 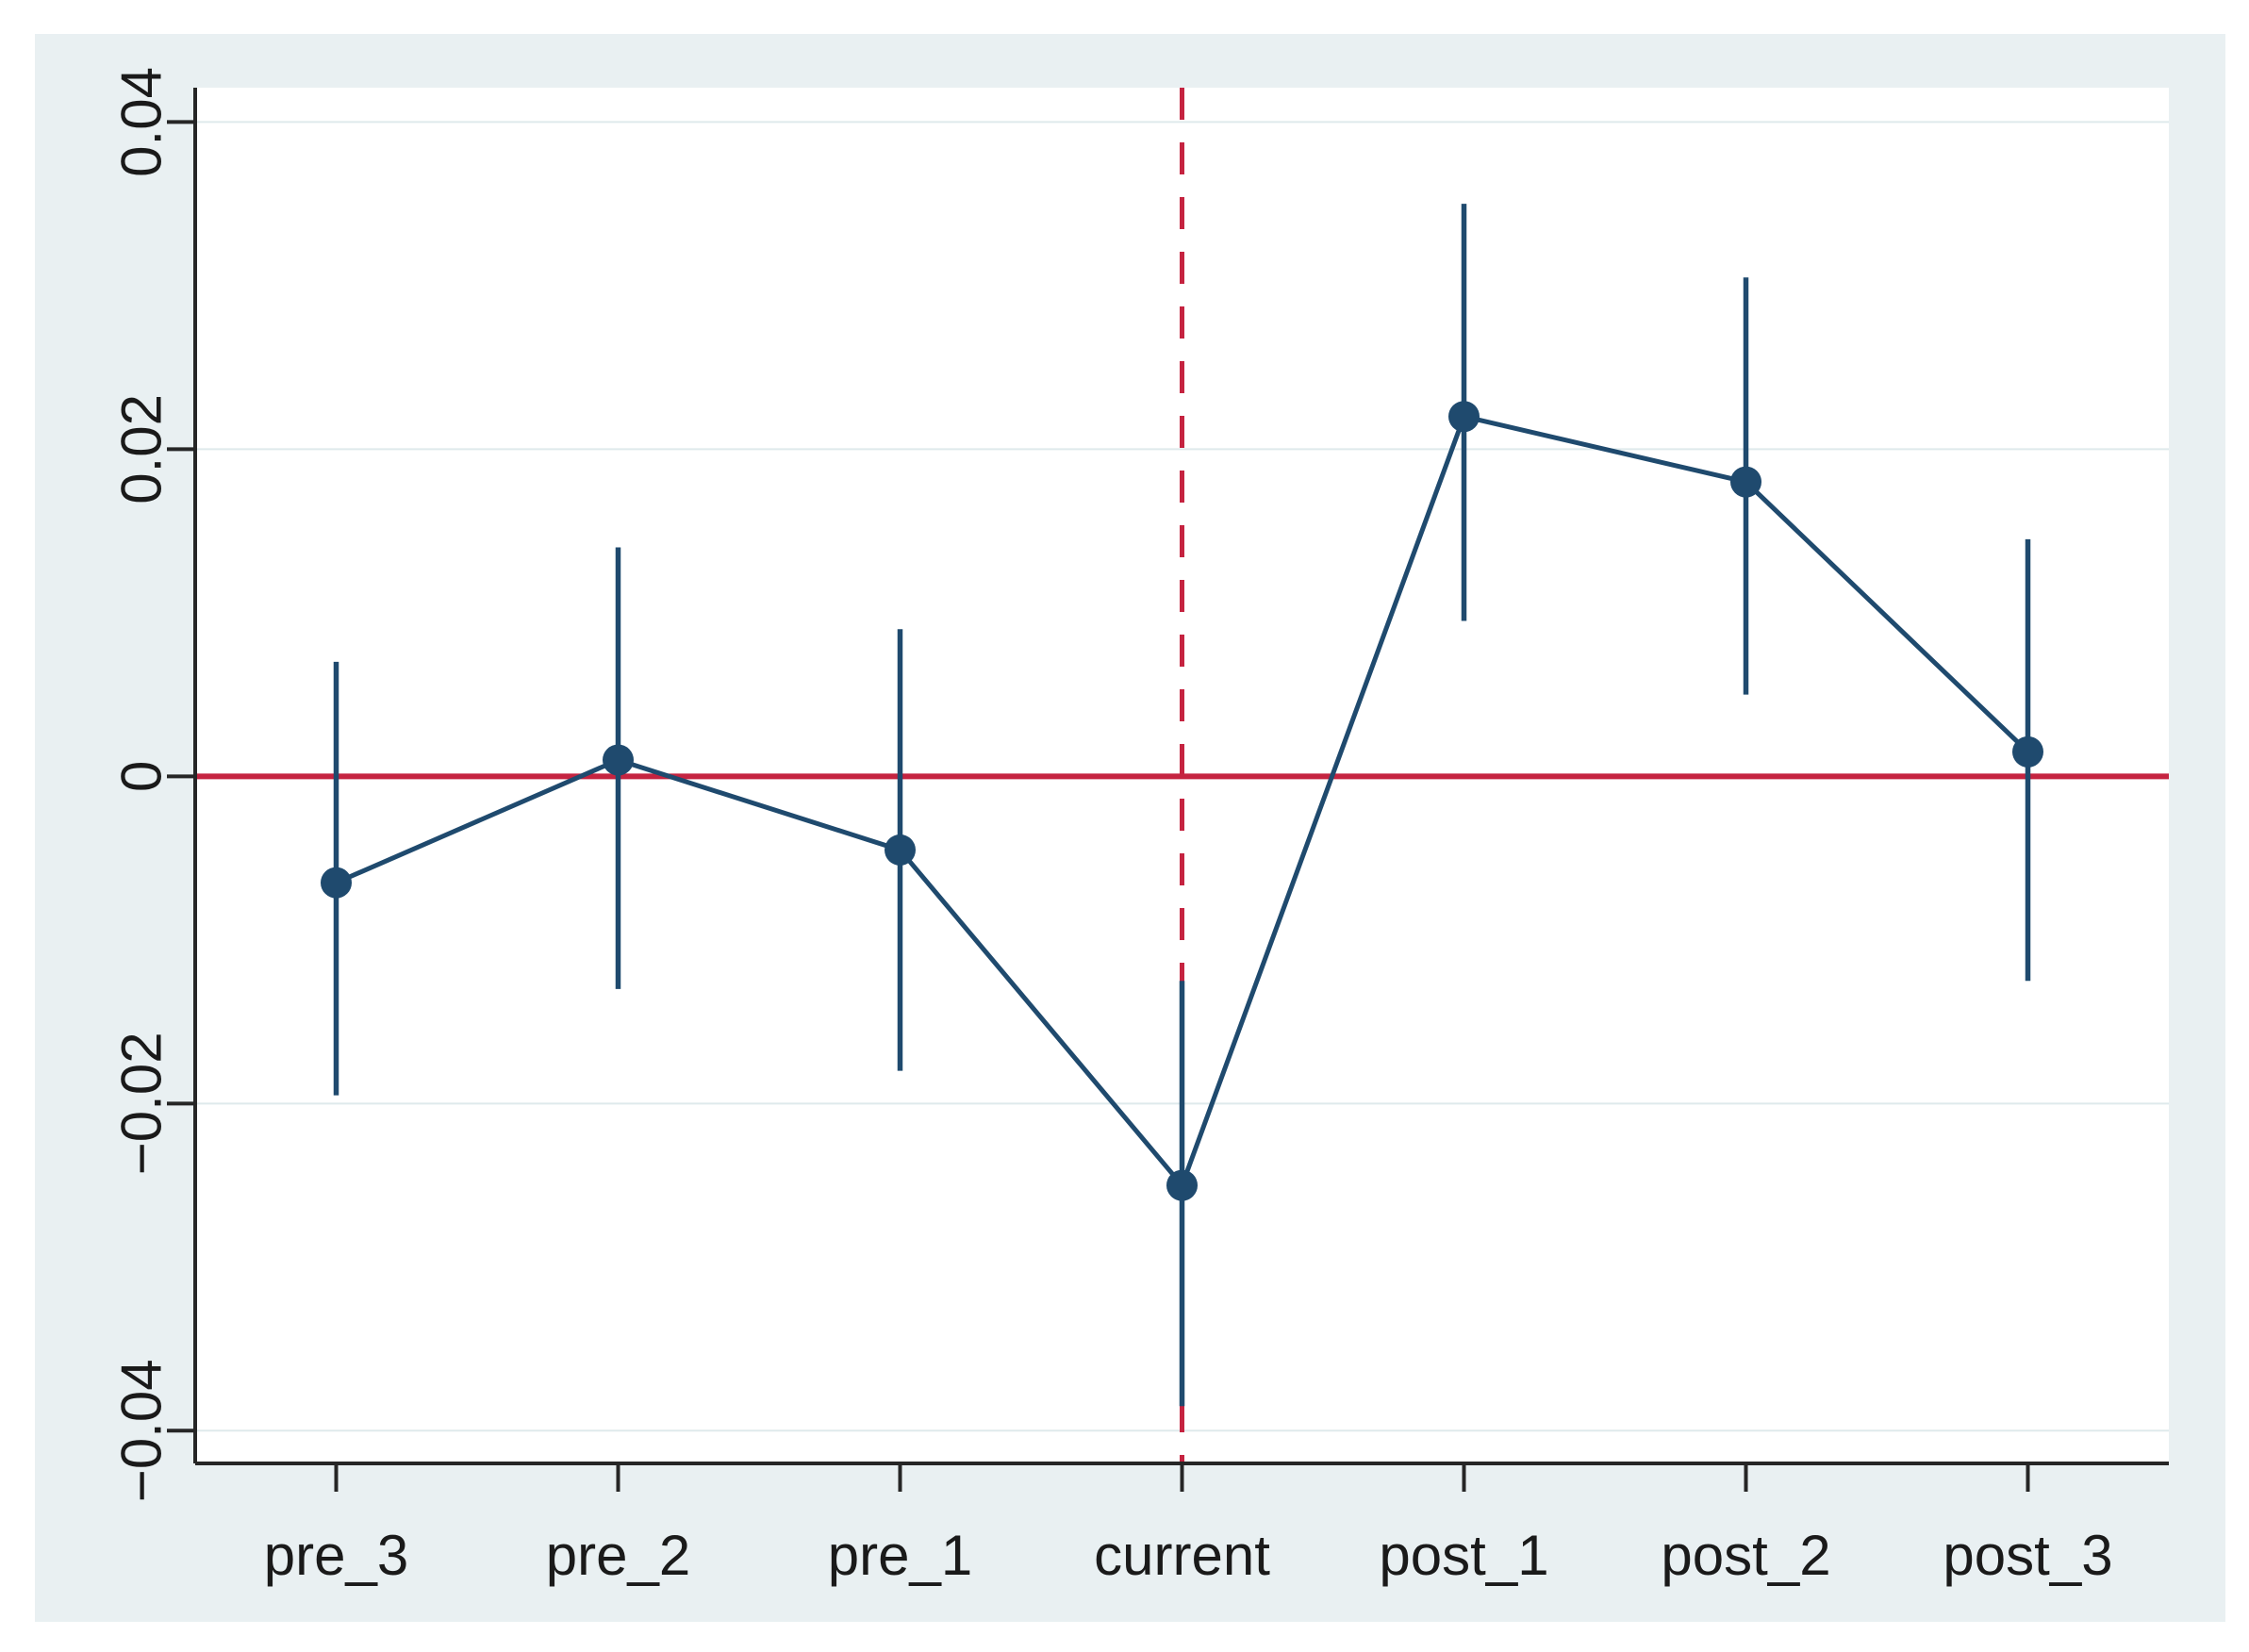 I want to click on x-tick-label: post_3, so click(x=2028, y=1555).